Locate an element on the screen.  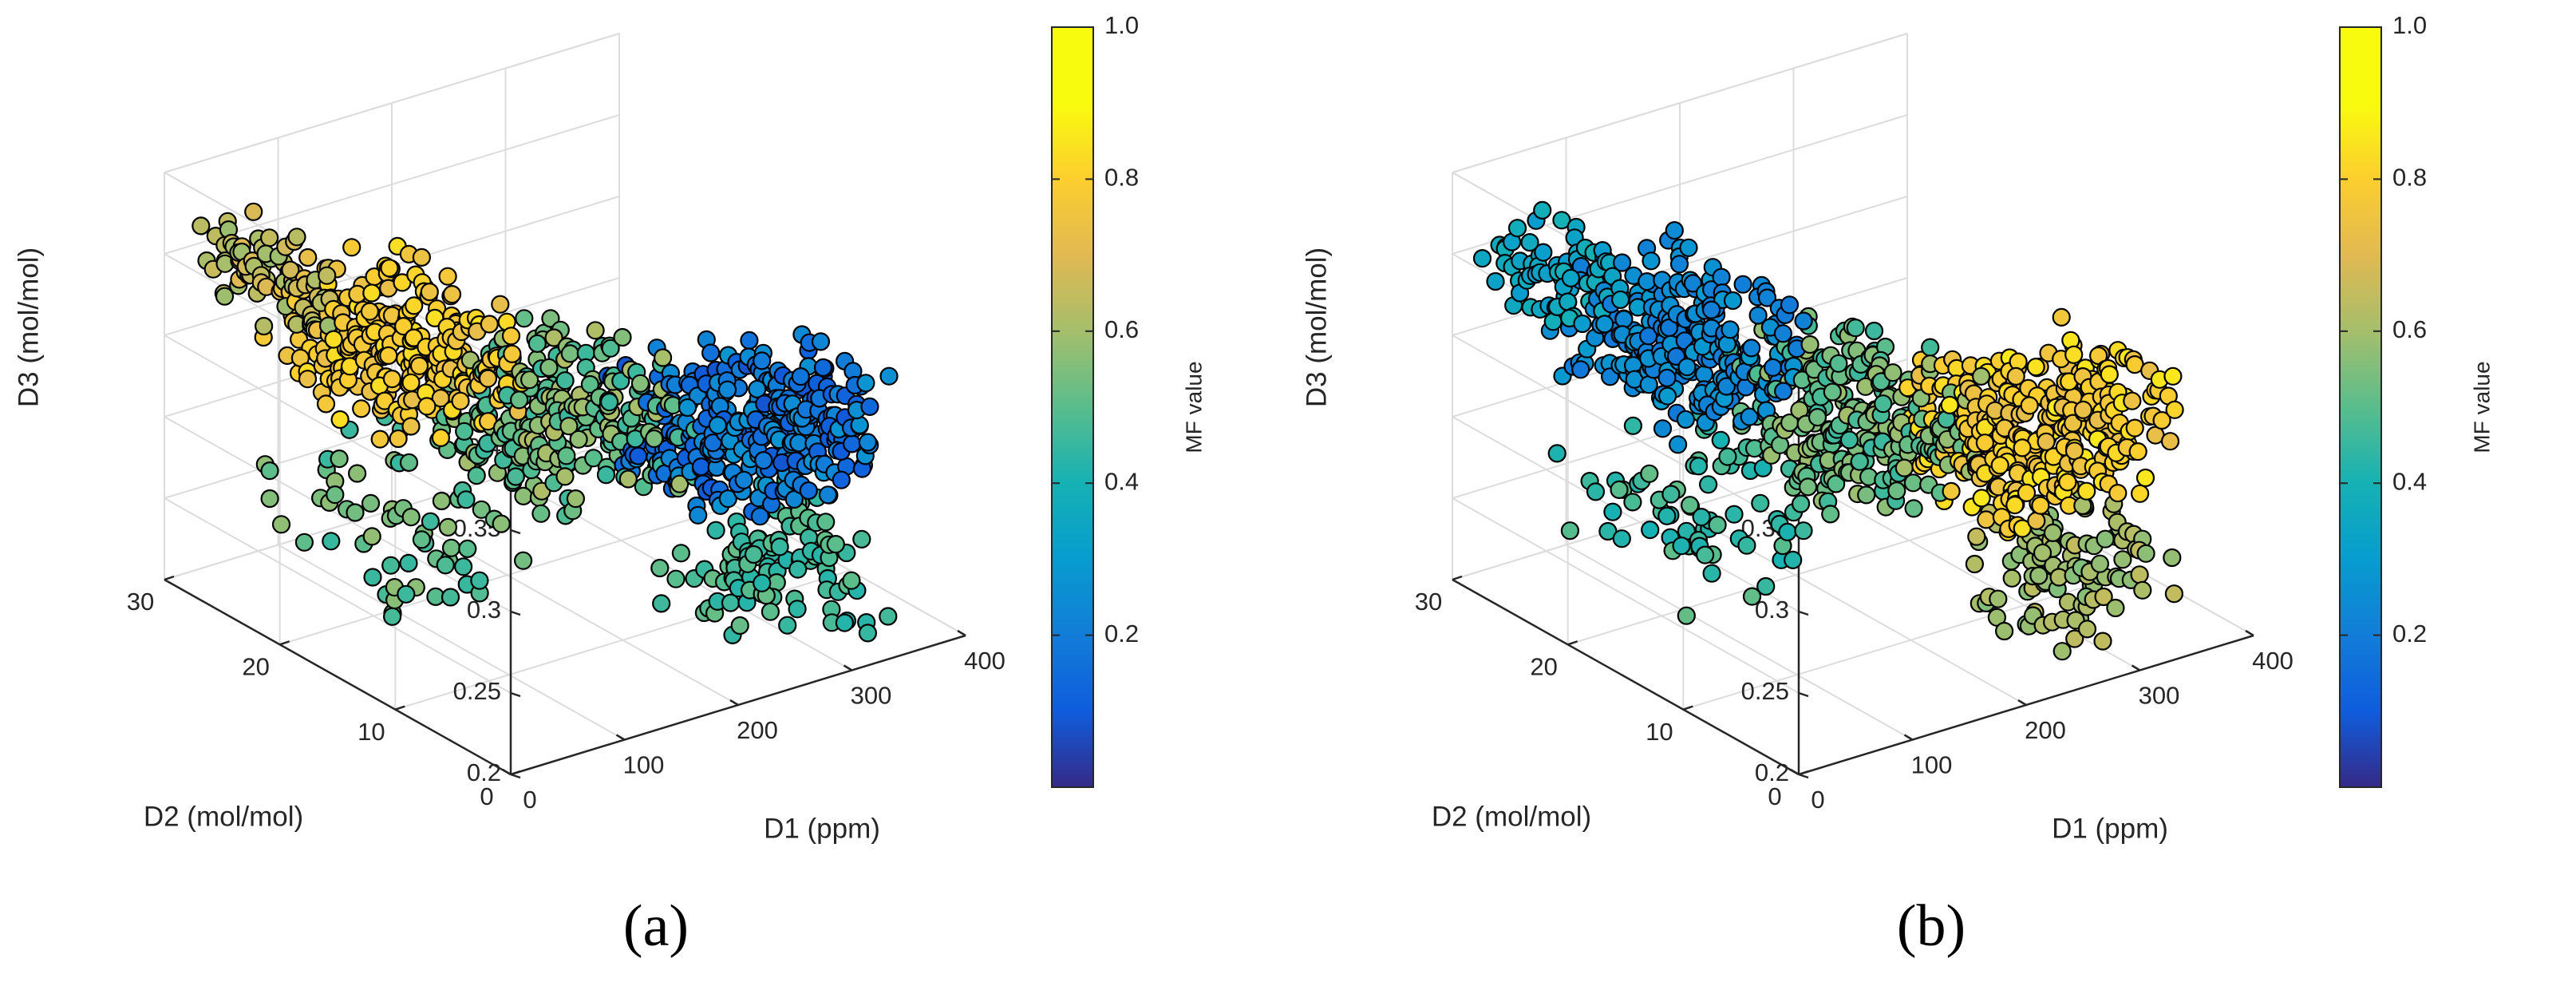
colorbar-tick-label: 0.8 is located at coordinates (2409, 178).